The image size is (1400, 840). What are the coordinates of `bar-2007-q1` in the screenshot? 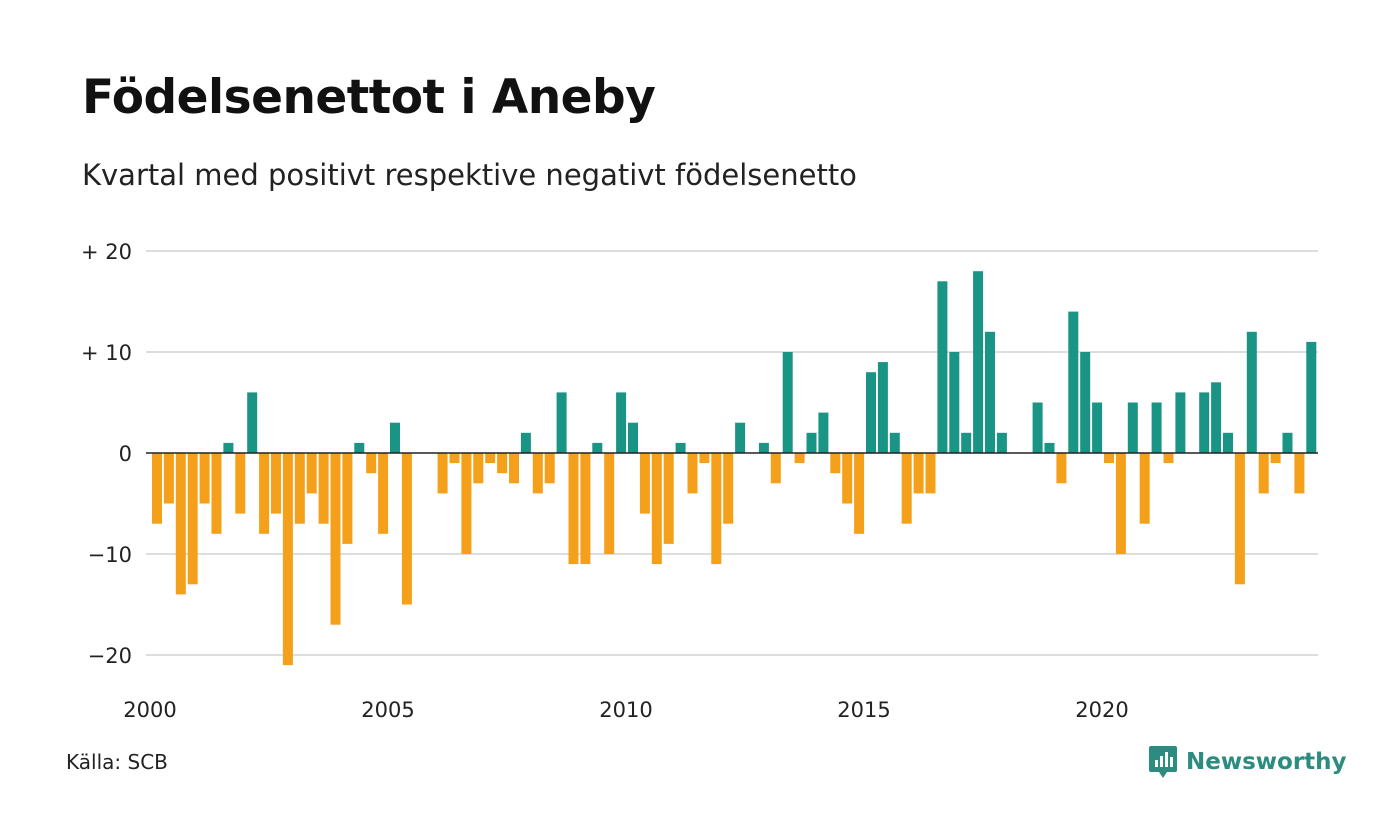 It's located at (490, 458).